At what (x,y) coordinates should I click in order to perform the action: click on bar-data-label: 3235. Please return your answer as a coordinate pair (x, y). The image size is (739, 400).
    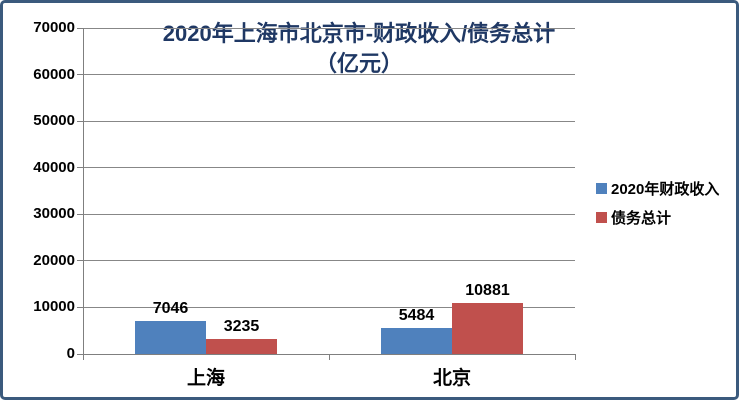
    Looking at the image, I should click on (241, 326).